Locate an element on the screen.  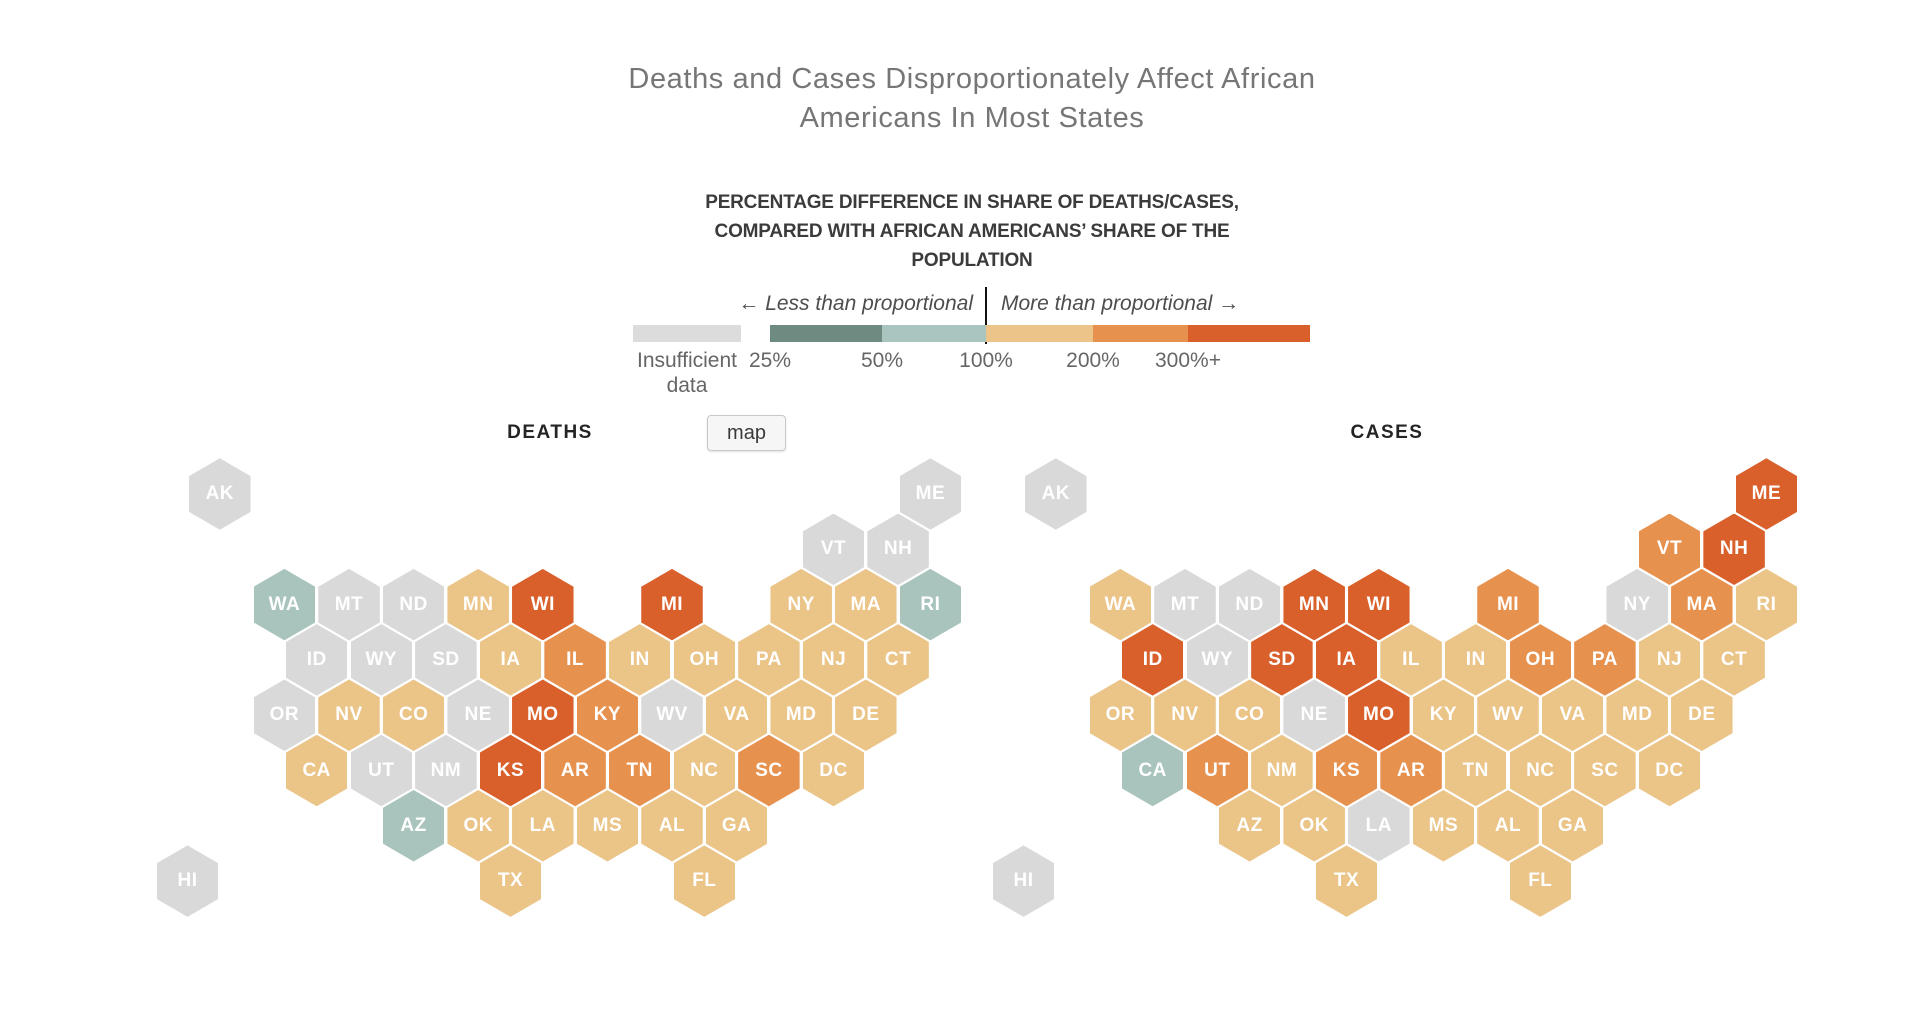
hex-cases-KY: KY is located at coordinates (1443, 715).